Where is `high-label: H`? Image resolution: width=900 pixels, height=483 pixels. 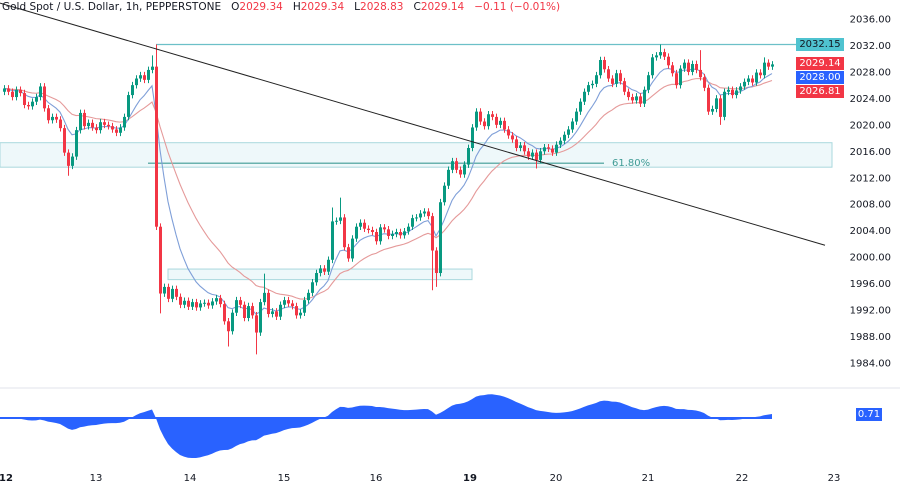
high-label: H is located at coordinates (296, 7).